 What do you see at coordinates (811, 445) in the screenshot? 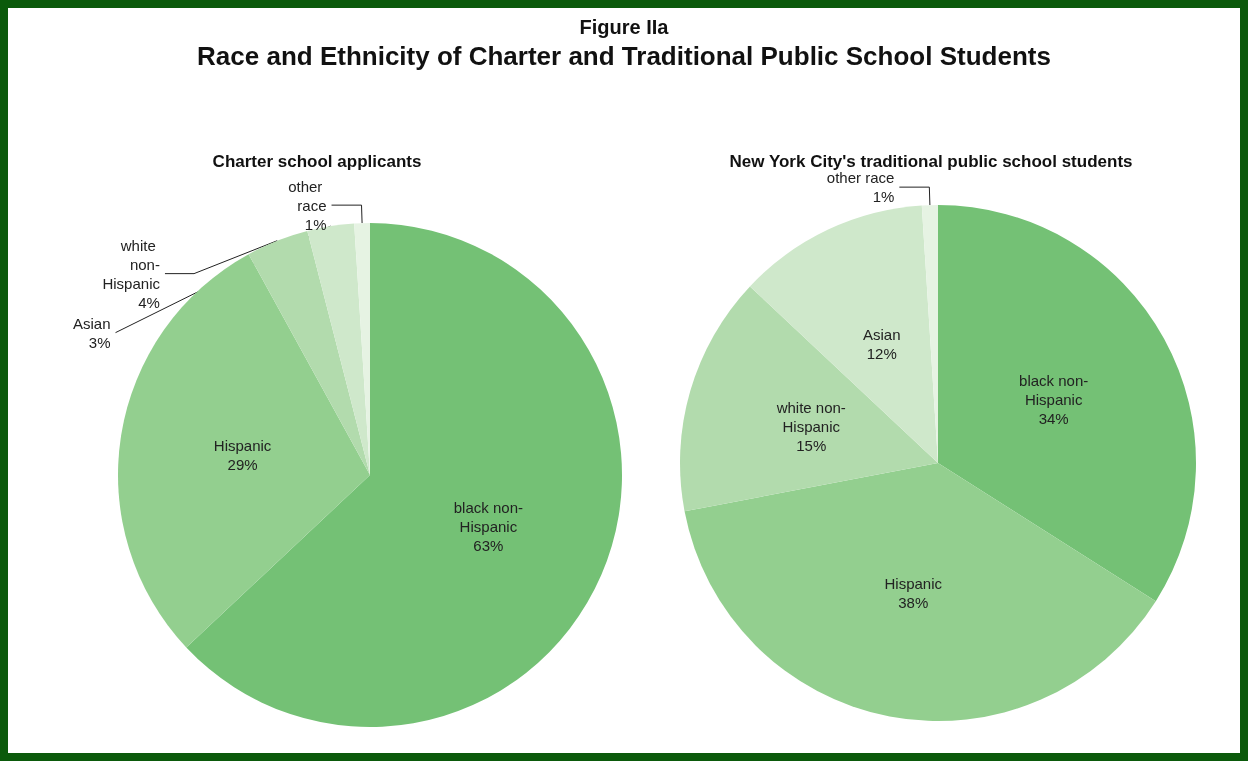
I see `data-label: 15%` at bounding box center [811, 445].